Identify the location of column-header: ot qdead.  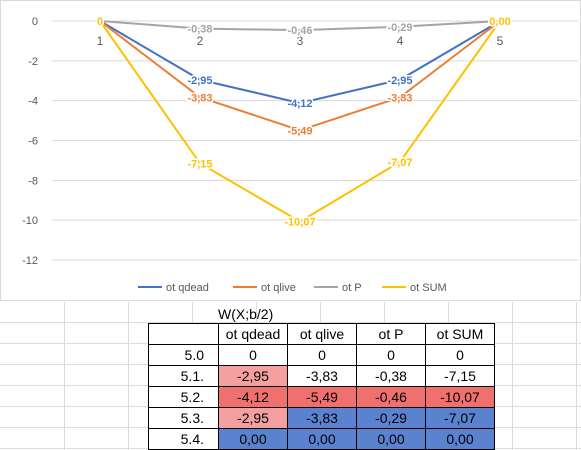
(253, 334).